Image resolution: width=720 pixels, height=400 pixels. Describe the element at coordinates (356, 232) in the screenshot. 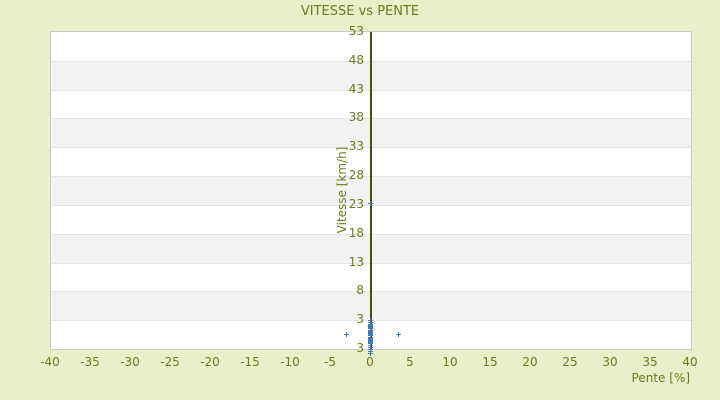

I see `y-tick-label: 18` at that location.